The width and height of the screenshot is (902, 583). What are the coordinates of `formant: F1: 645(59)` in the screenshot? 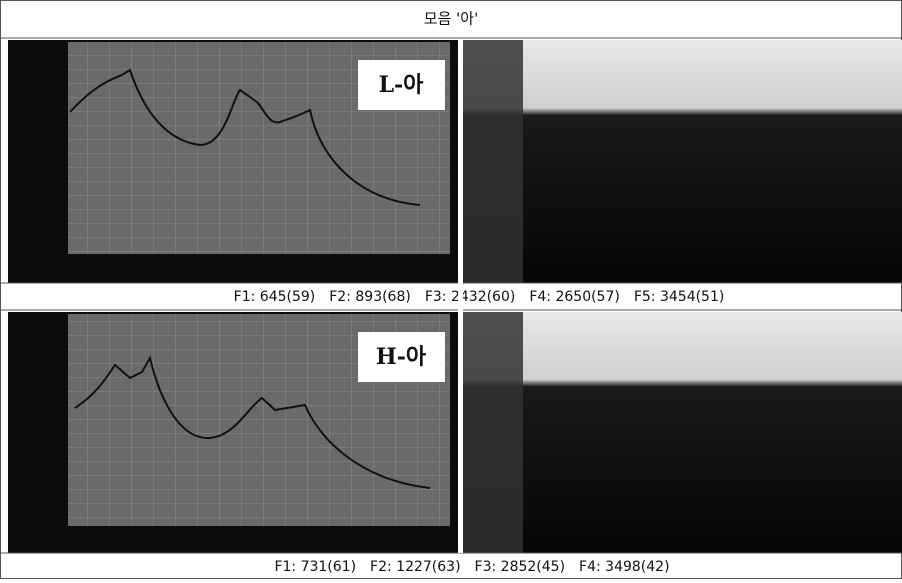 It's located at (275, 297).